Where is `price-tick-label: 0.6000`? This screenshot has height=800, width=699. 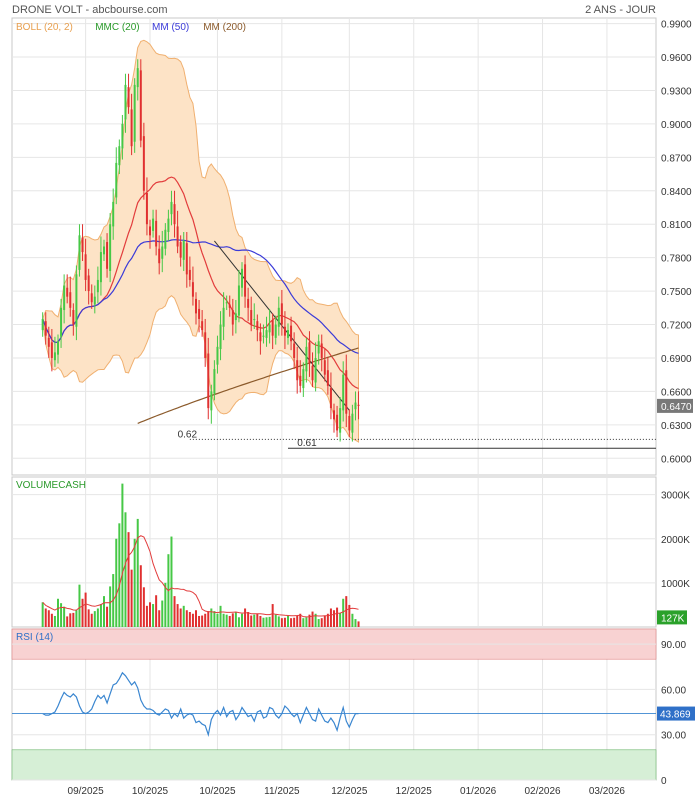 price-tick-label: 0.6000 is located at coordinates (676, 459).